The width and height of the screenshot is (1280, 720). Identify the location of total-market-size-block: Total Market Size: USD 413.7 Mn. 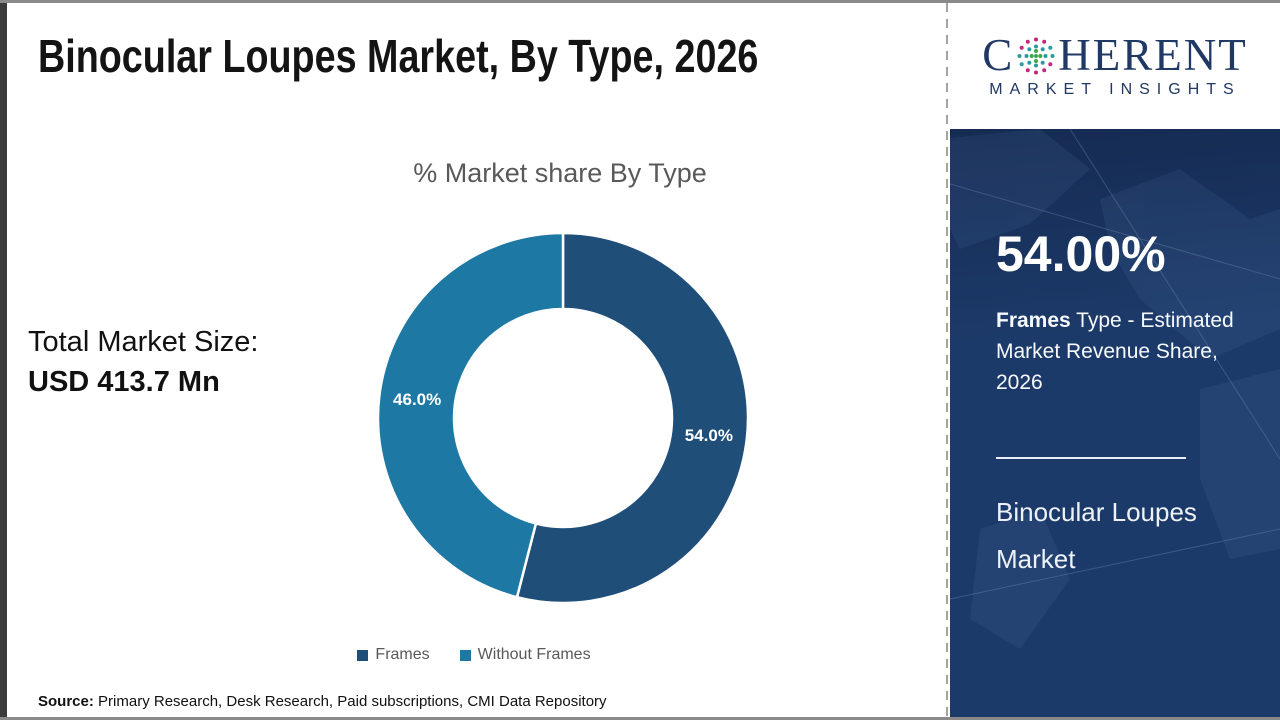
(143, 362).